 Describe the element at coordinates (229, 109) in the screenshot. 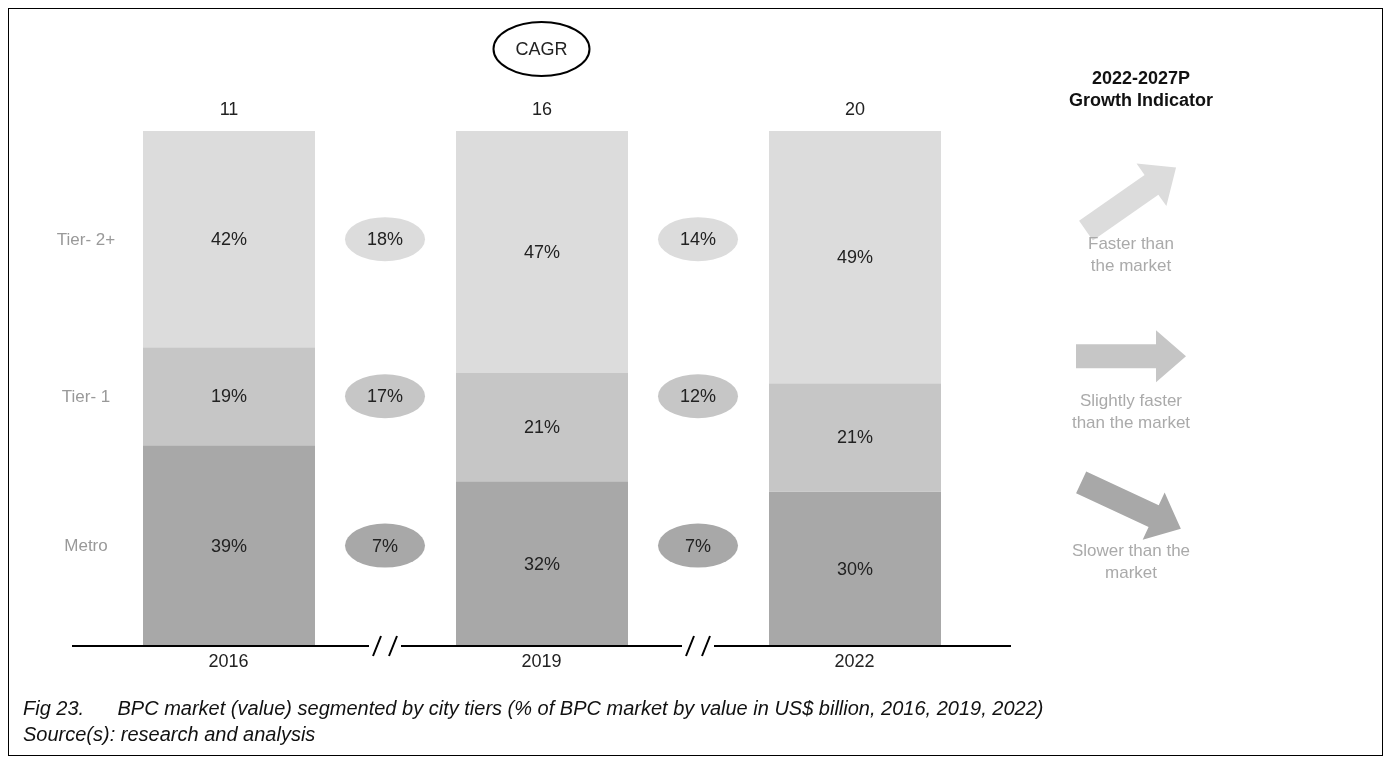

I see `text: 11` at that location.